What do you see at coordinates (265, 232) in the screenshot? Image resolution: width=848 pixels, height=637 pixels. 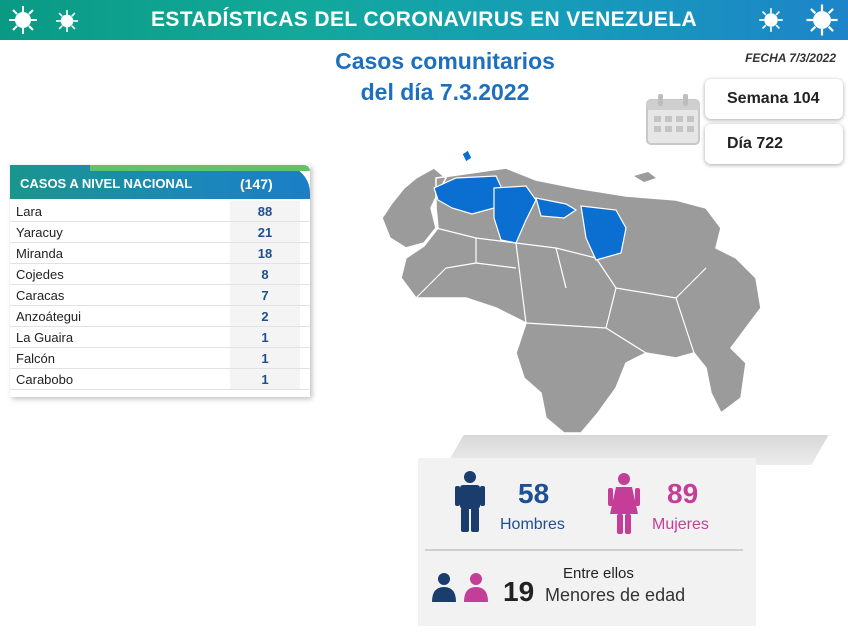 I see `state-cases: 21` at bounding box center [265, 232].